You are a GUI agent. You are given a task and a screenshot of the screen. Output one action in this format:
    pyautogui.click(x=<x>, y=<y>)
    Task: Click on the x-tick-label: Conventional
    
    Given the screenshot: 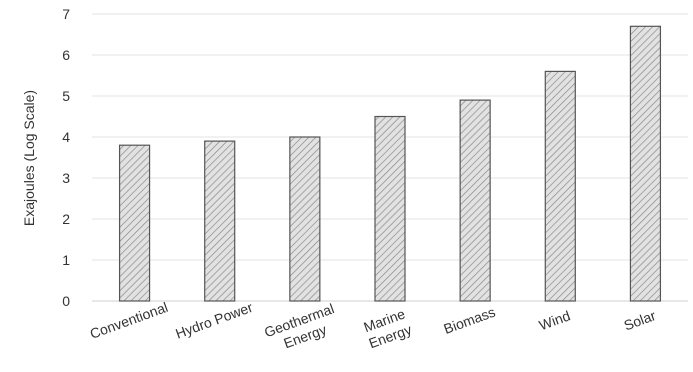 What is the action you would take?
    pyautogui.click(x=129, y=320)
    